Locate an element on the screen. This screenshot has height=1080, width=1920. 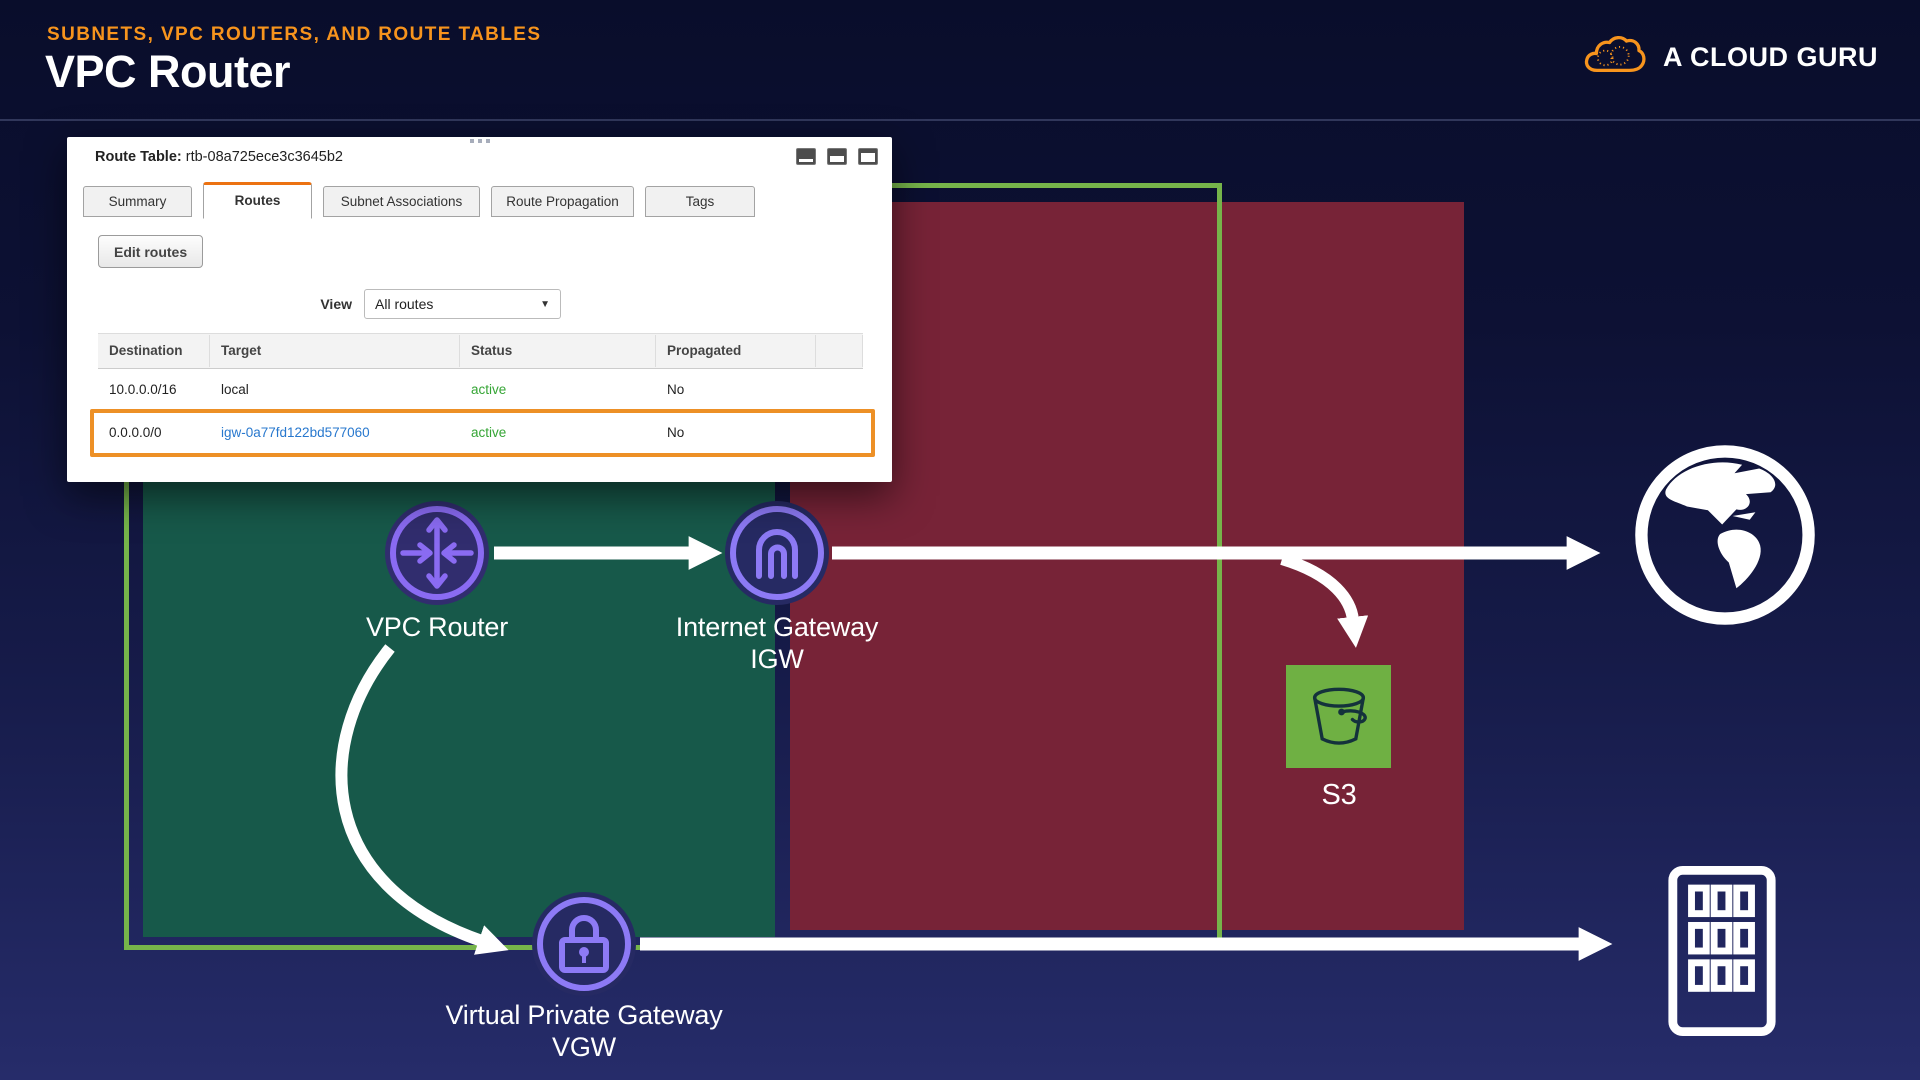
internet-gateway-arch-icon is located at coordinates (777, 553).